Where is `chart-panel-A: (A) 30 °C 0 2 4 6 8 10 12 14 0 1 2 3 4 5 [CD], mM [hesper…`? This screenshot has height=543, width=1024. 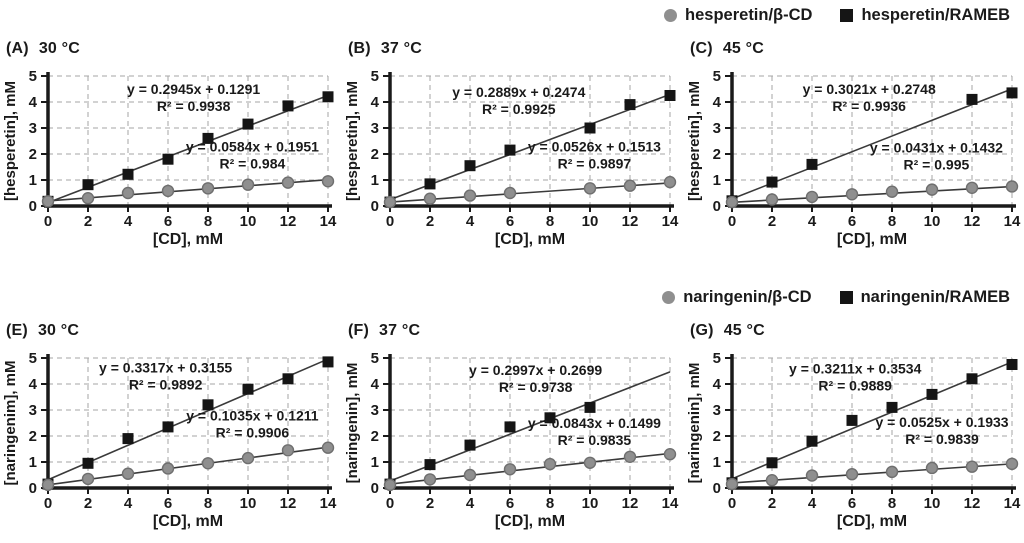 chart-panel-A: (A) 30 °C 0 2 4 6 8 10 12 14 0 1 2 3 4 5 [CD], mM [hesper… is located at coordinates (170, 146).